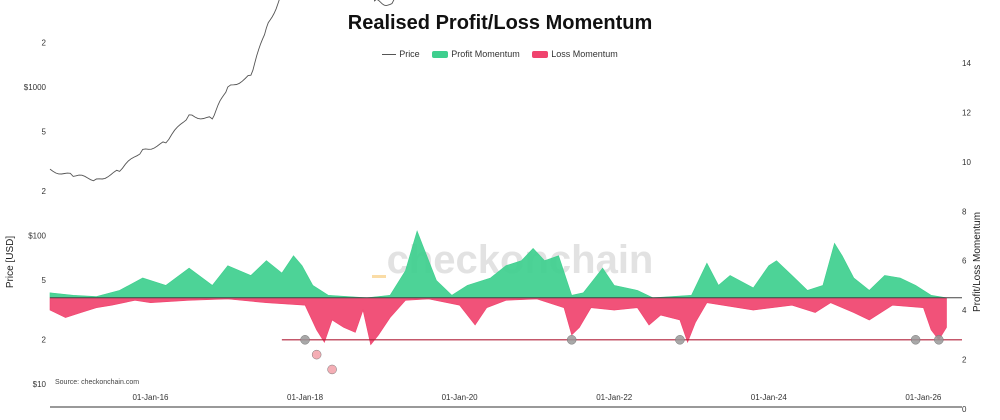 This screenshot has height=420, width=1000. I want to click on right-tick-label: 6, so click(964, 261).